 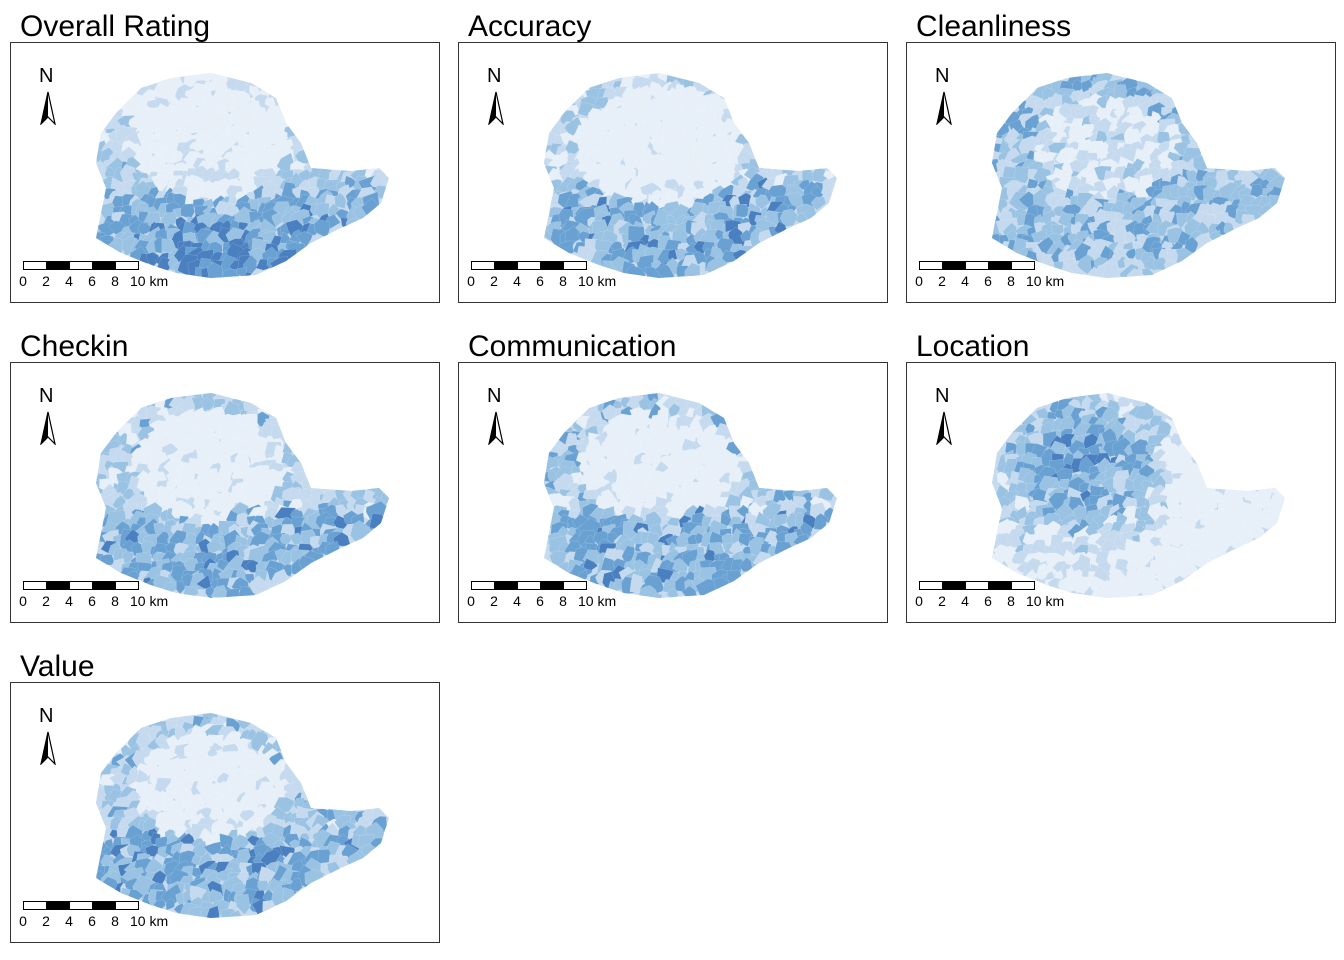 I want to click on map-panel: Location N 0 2 4 6 8 10 km, so click(x=1121, y=471).